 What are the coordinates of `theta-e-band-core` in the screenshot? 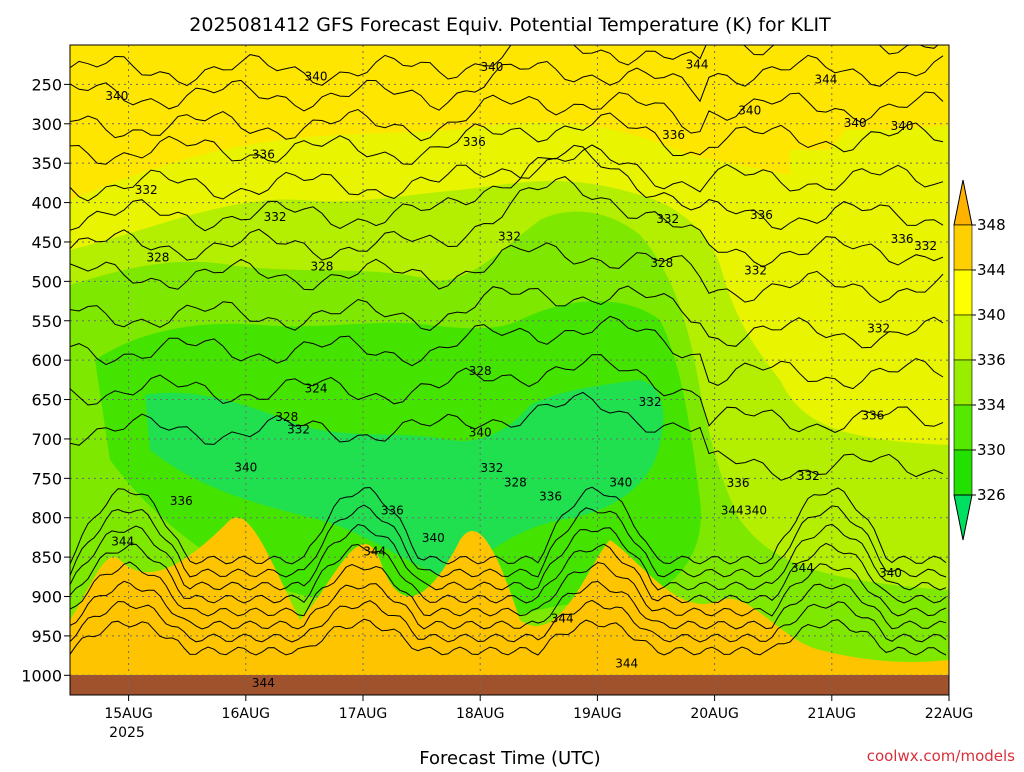 It's located at (404, 480).